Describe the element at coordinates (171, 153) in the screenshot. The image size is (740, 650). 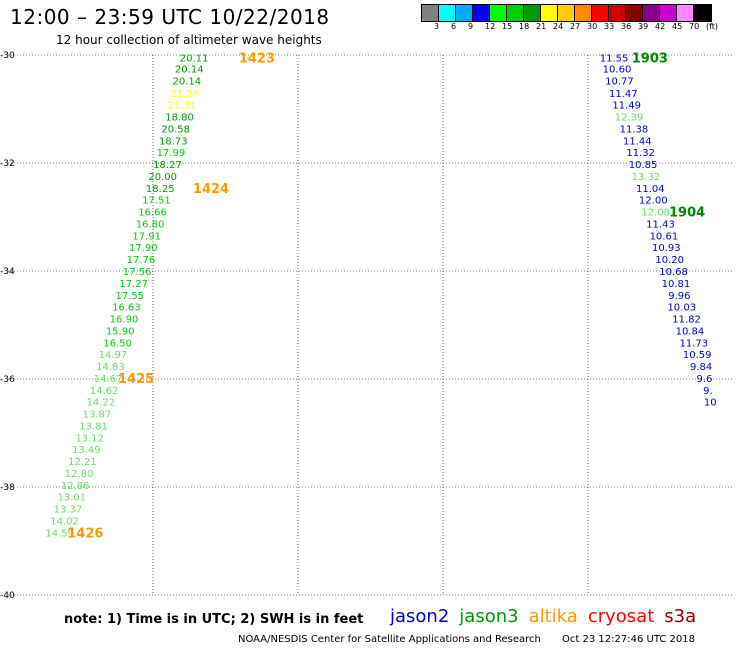
I see `wave-height-jason3: 17.99` at that location.